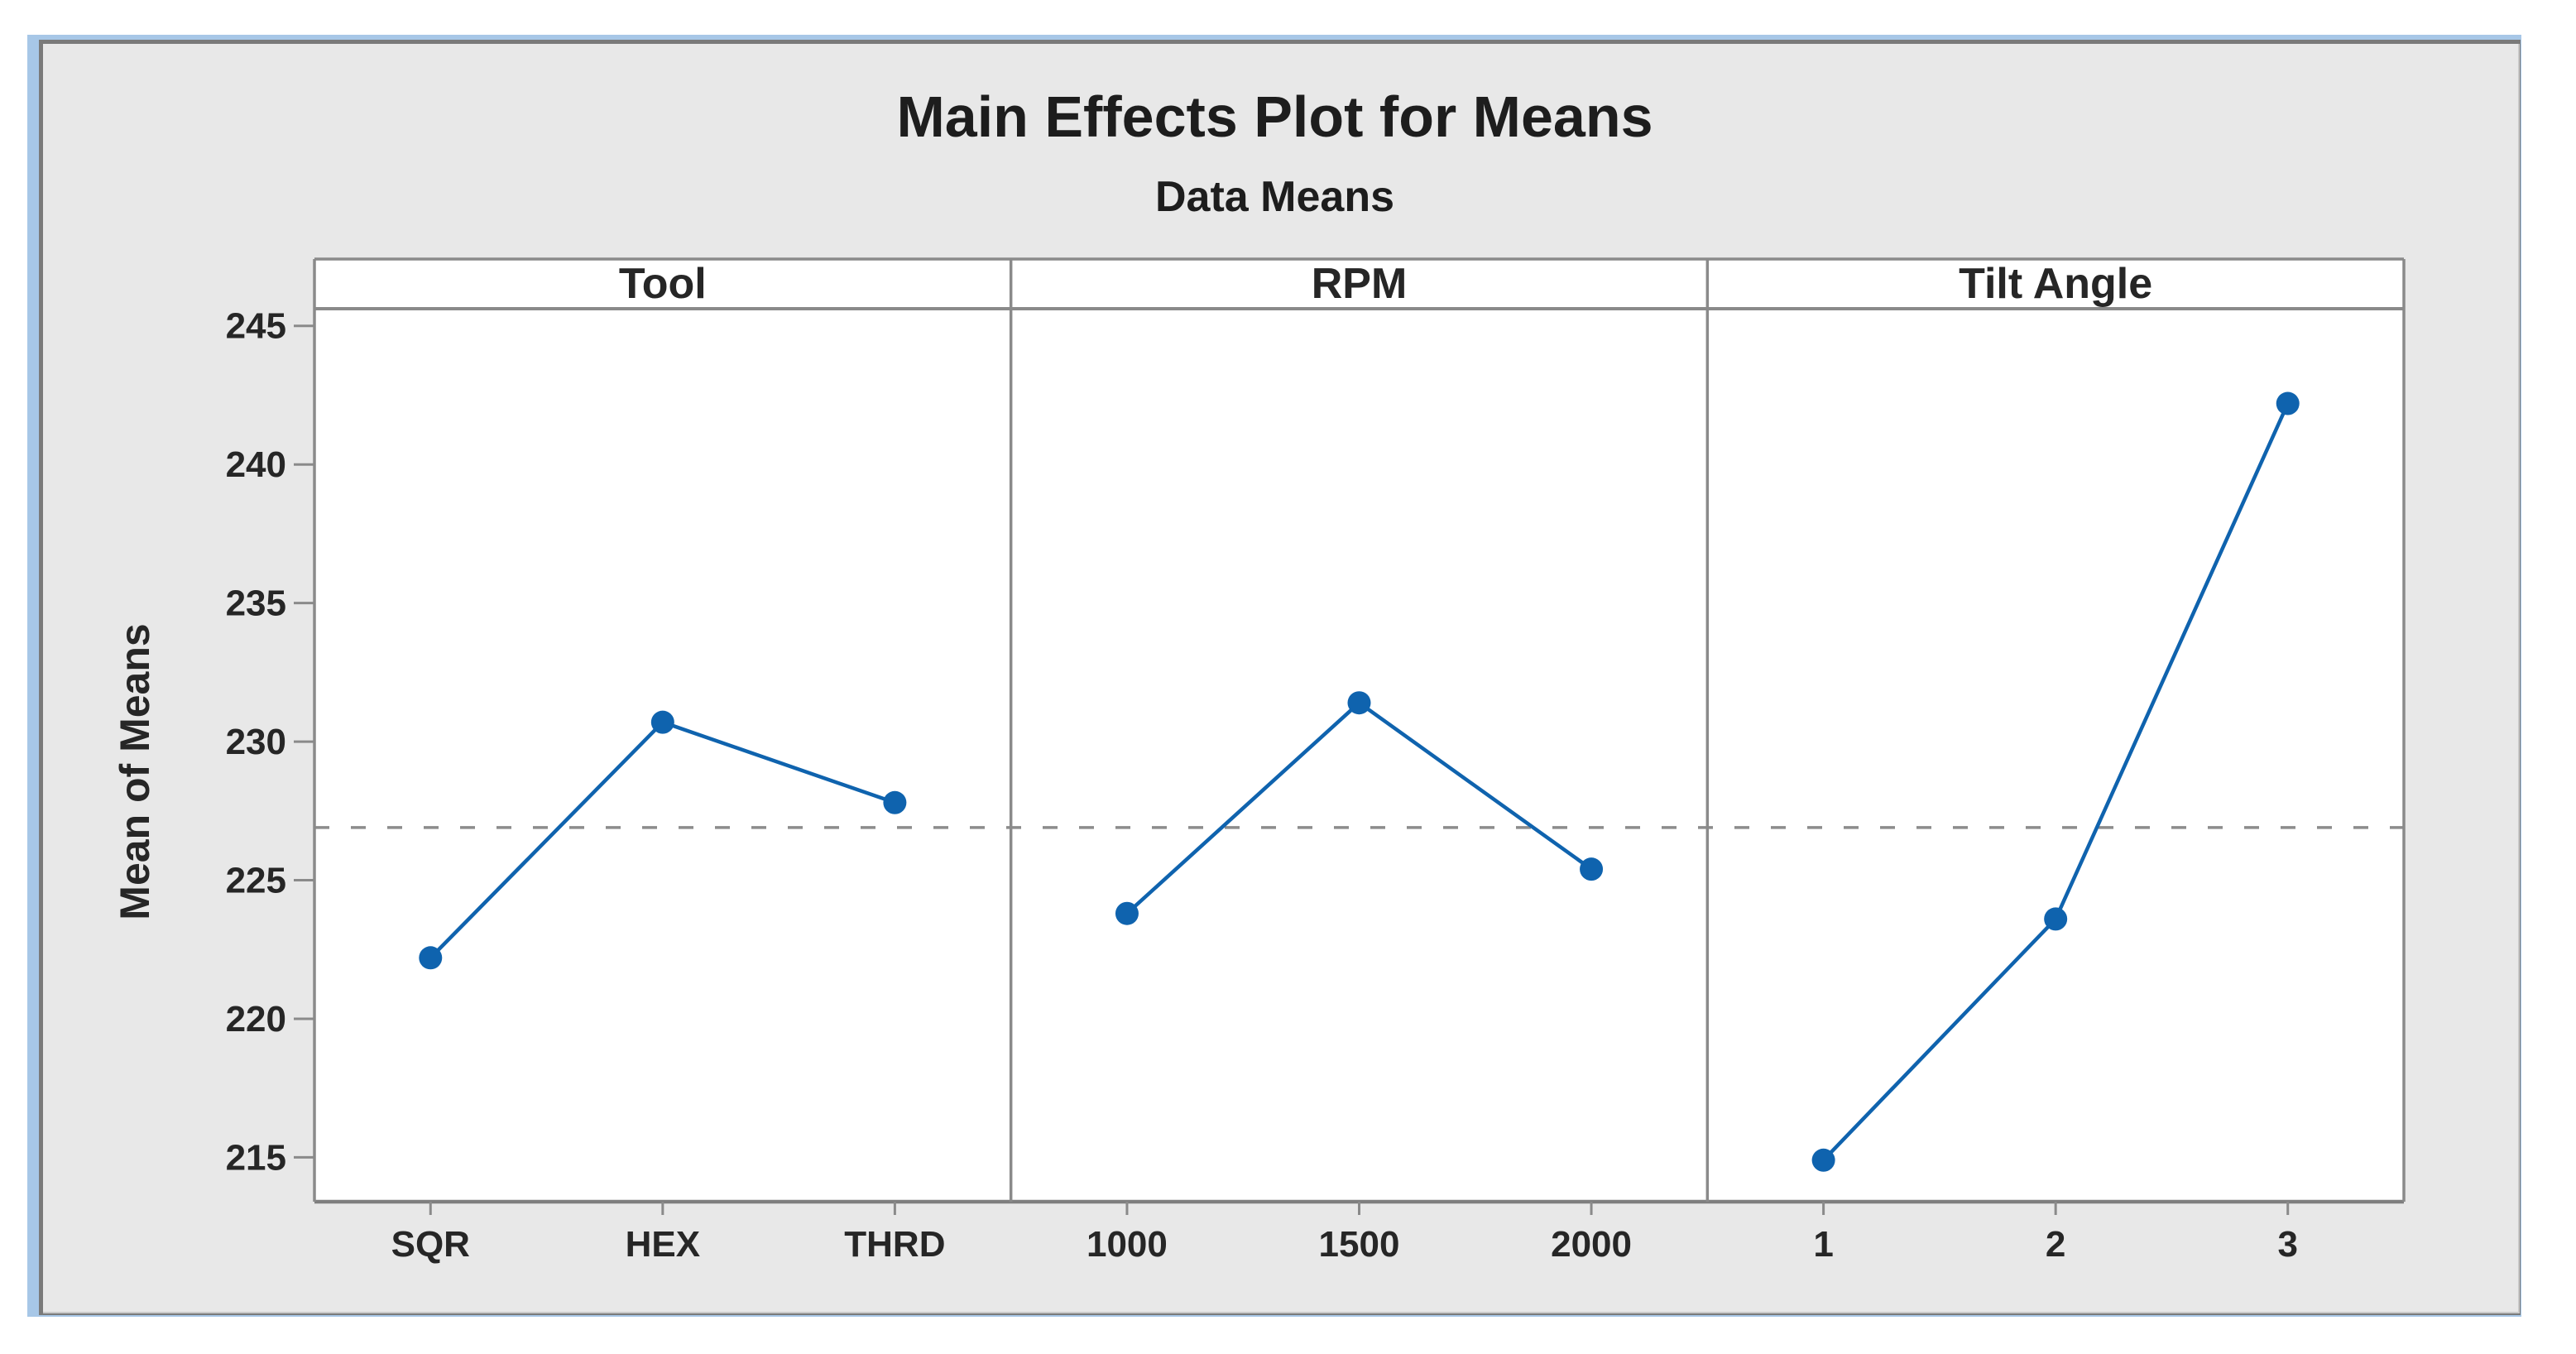 Image resolution: width=2576 pixels, height=1354 pixels. Describe the element at coordinates (1128, 1244) in the screenshot. I see `x-axis-category-label: 1000` at that location.